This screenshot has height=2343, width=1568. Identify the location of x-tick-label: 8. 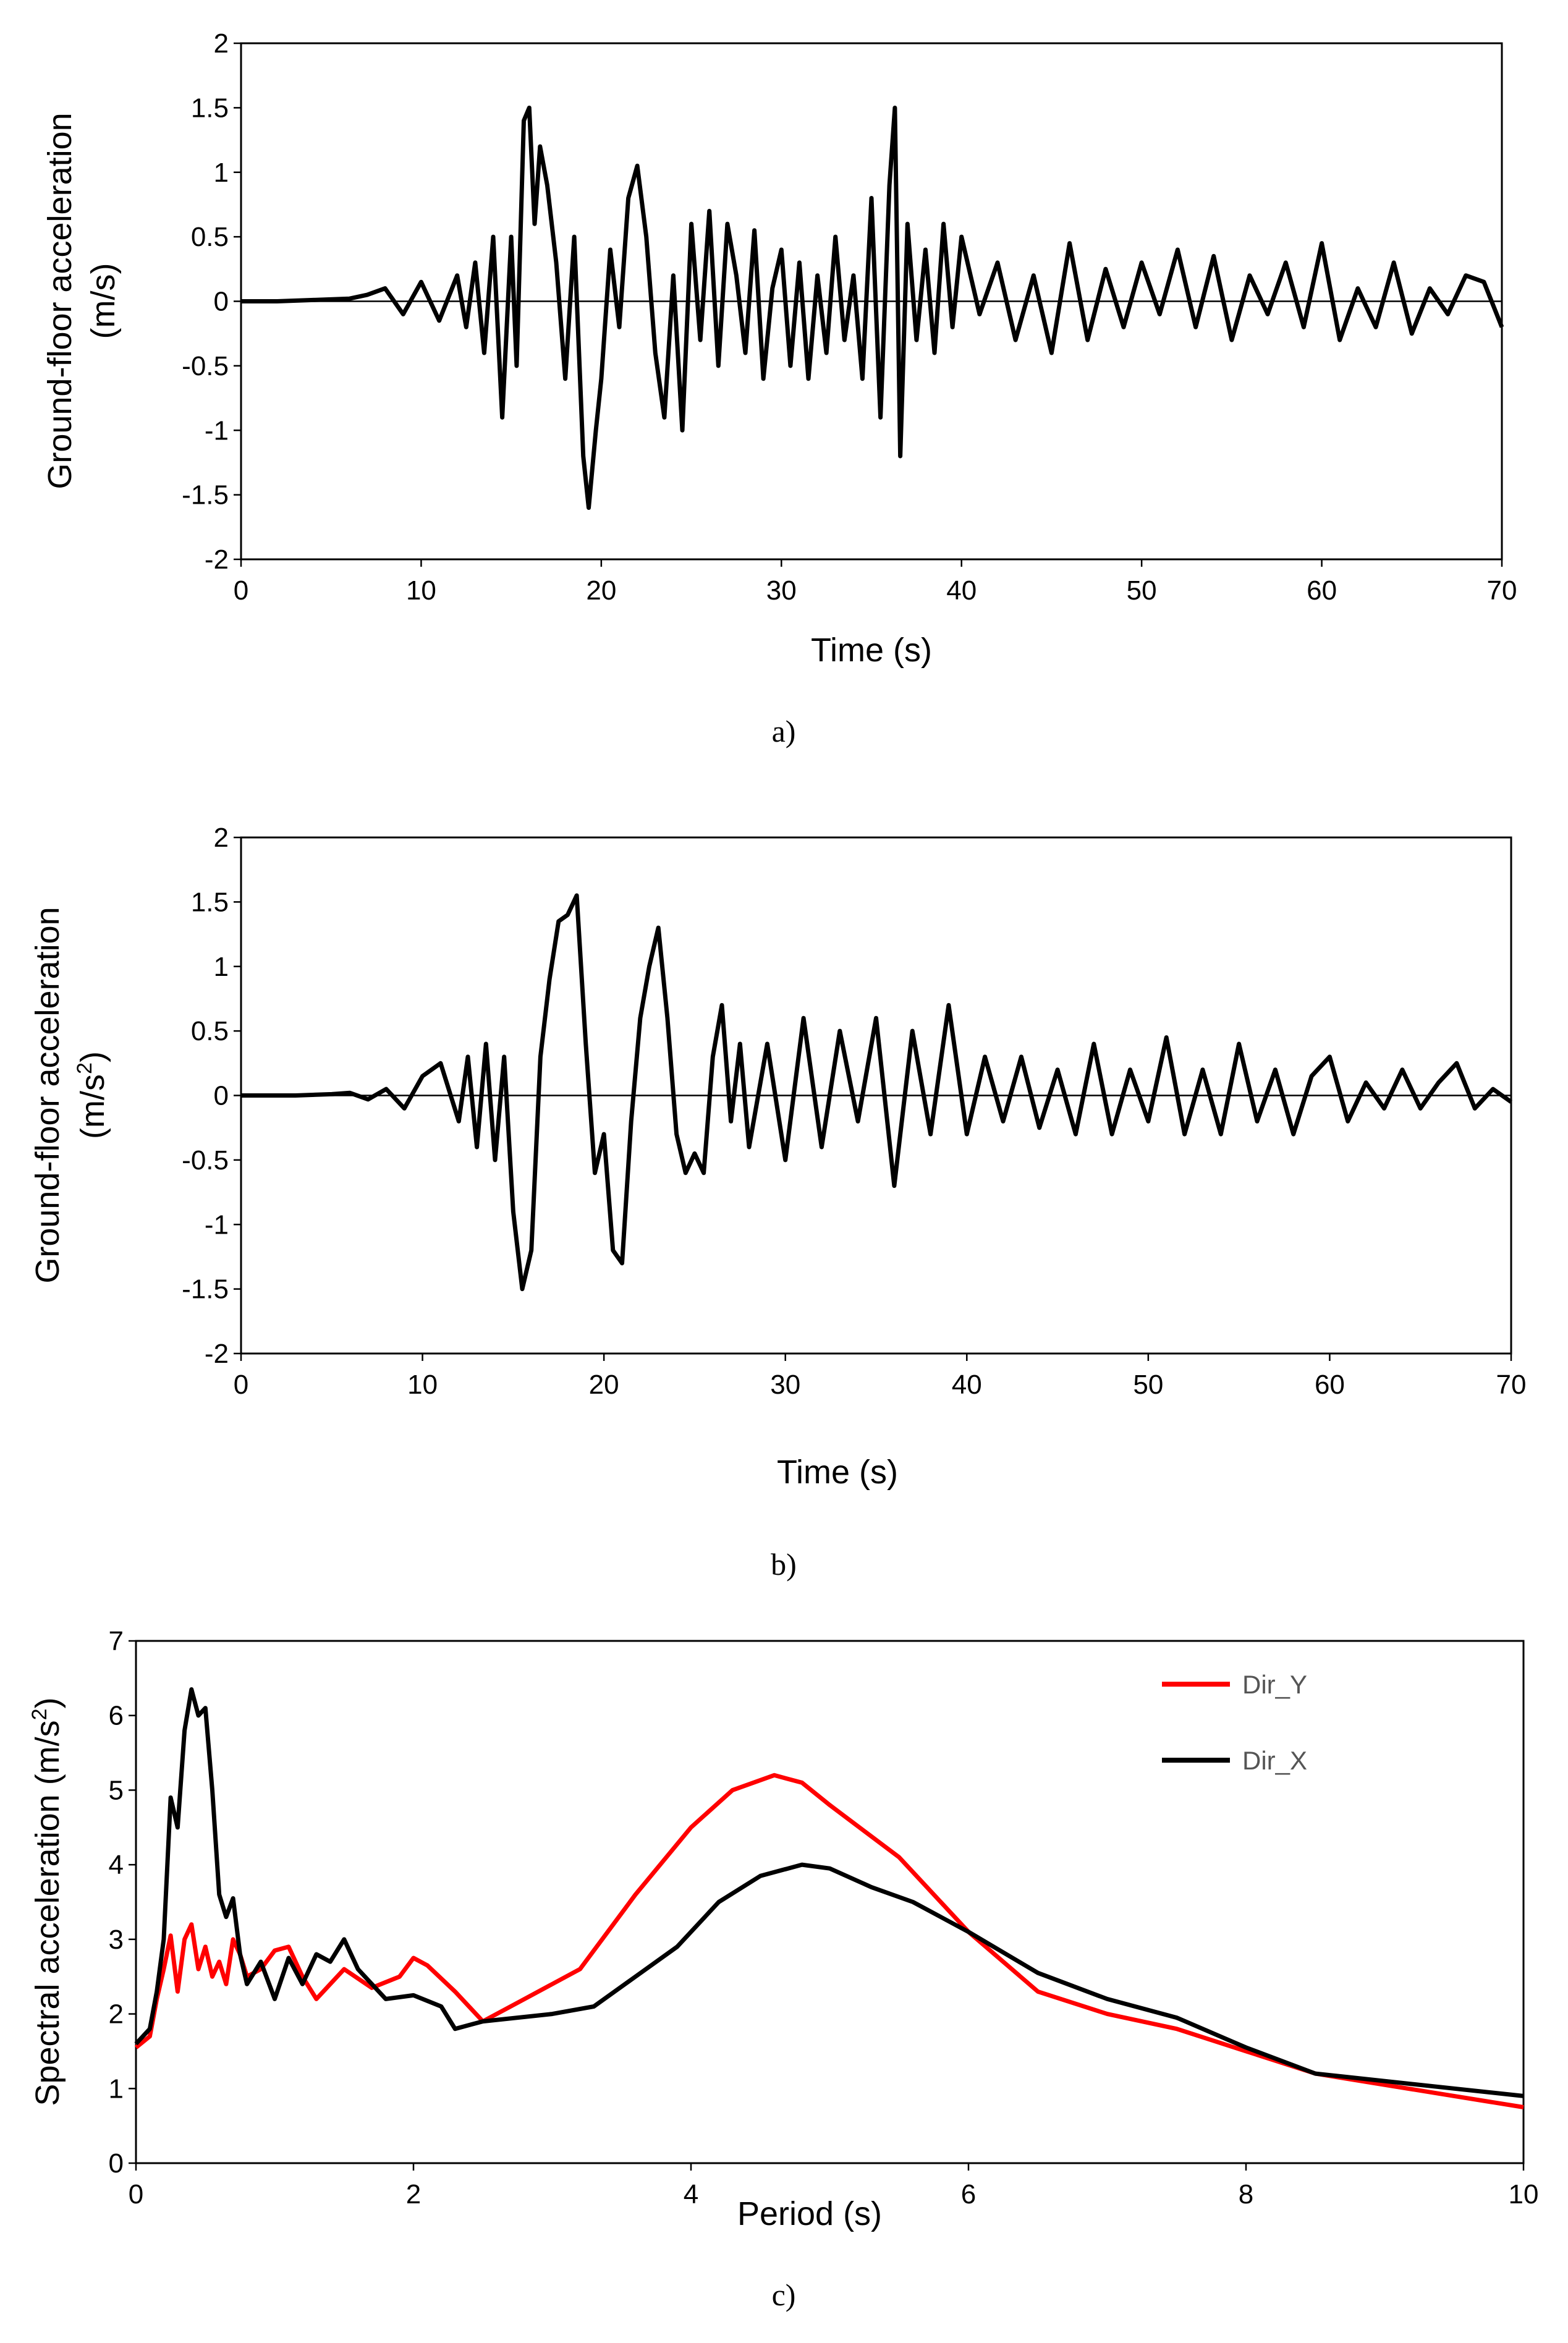
(1246, 2195).